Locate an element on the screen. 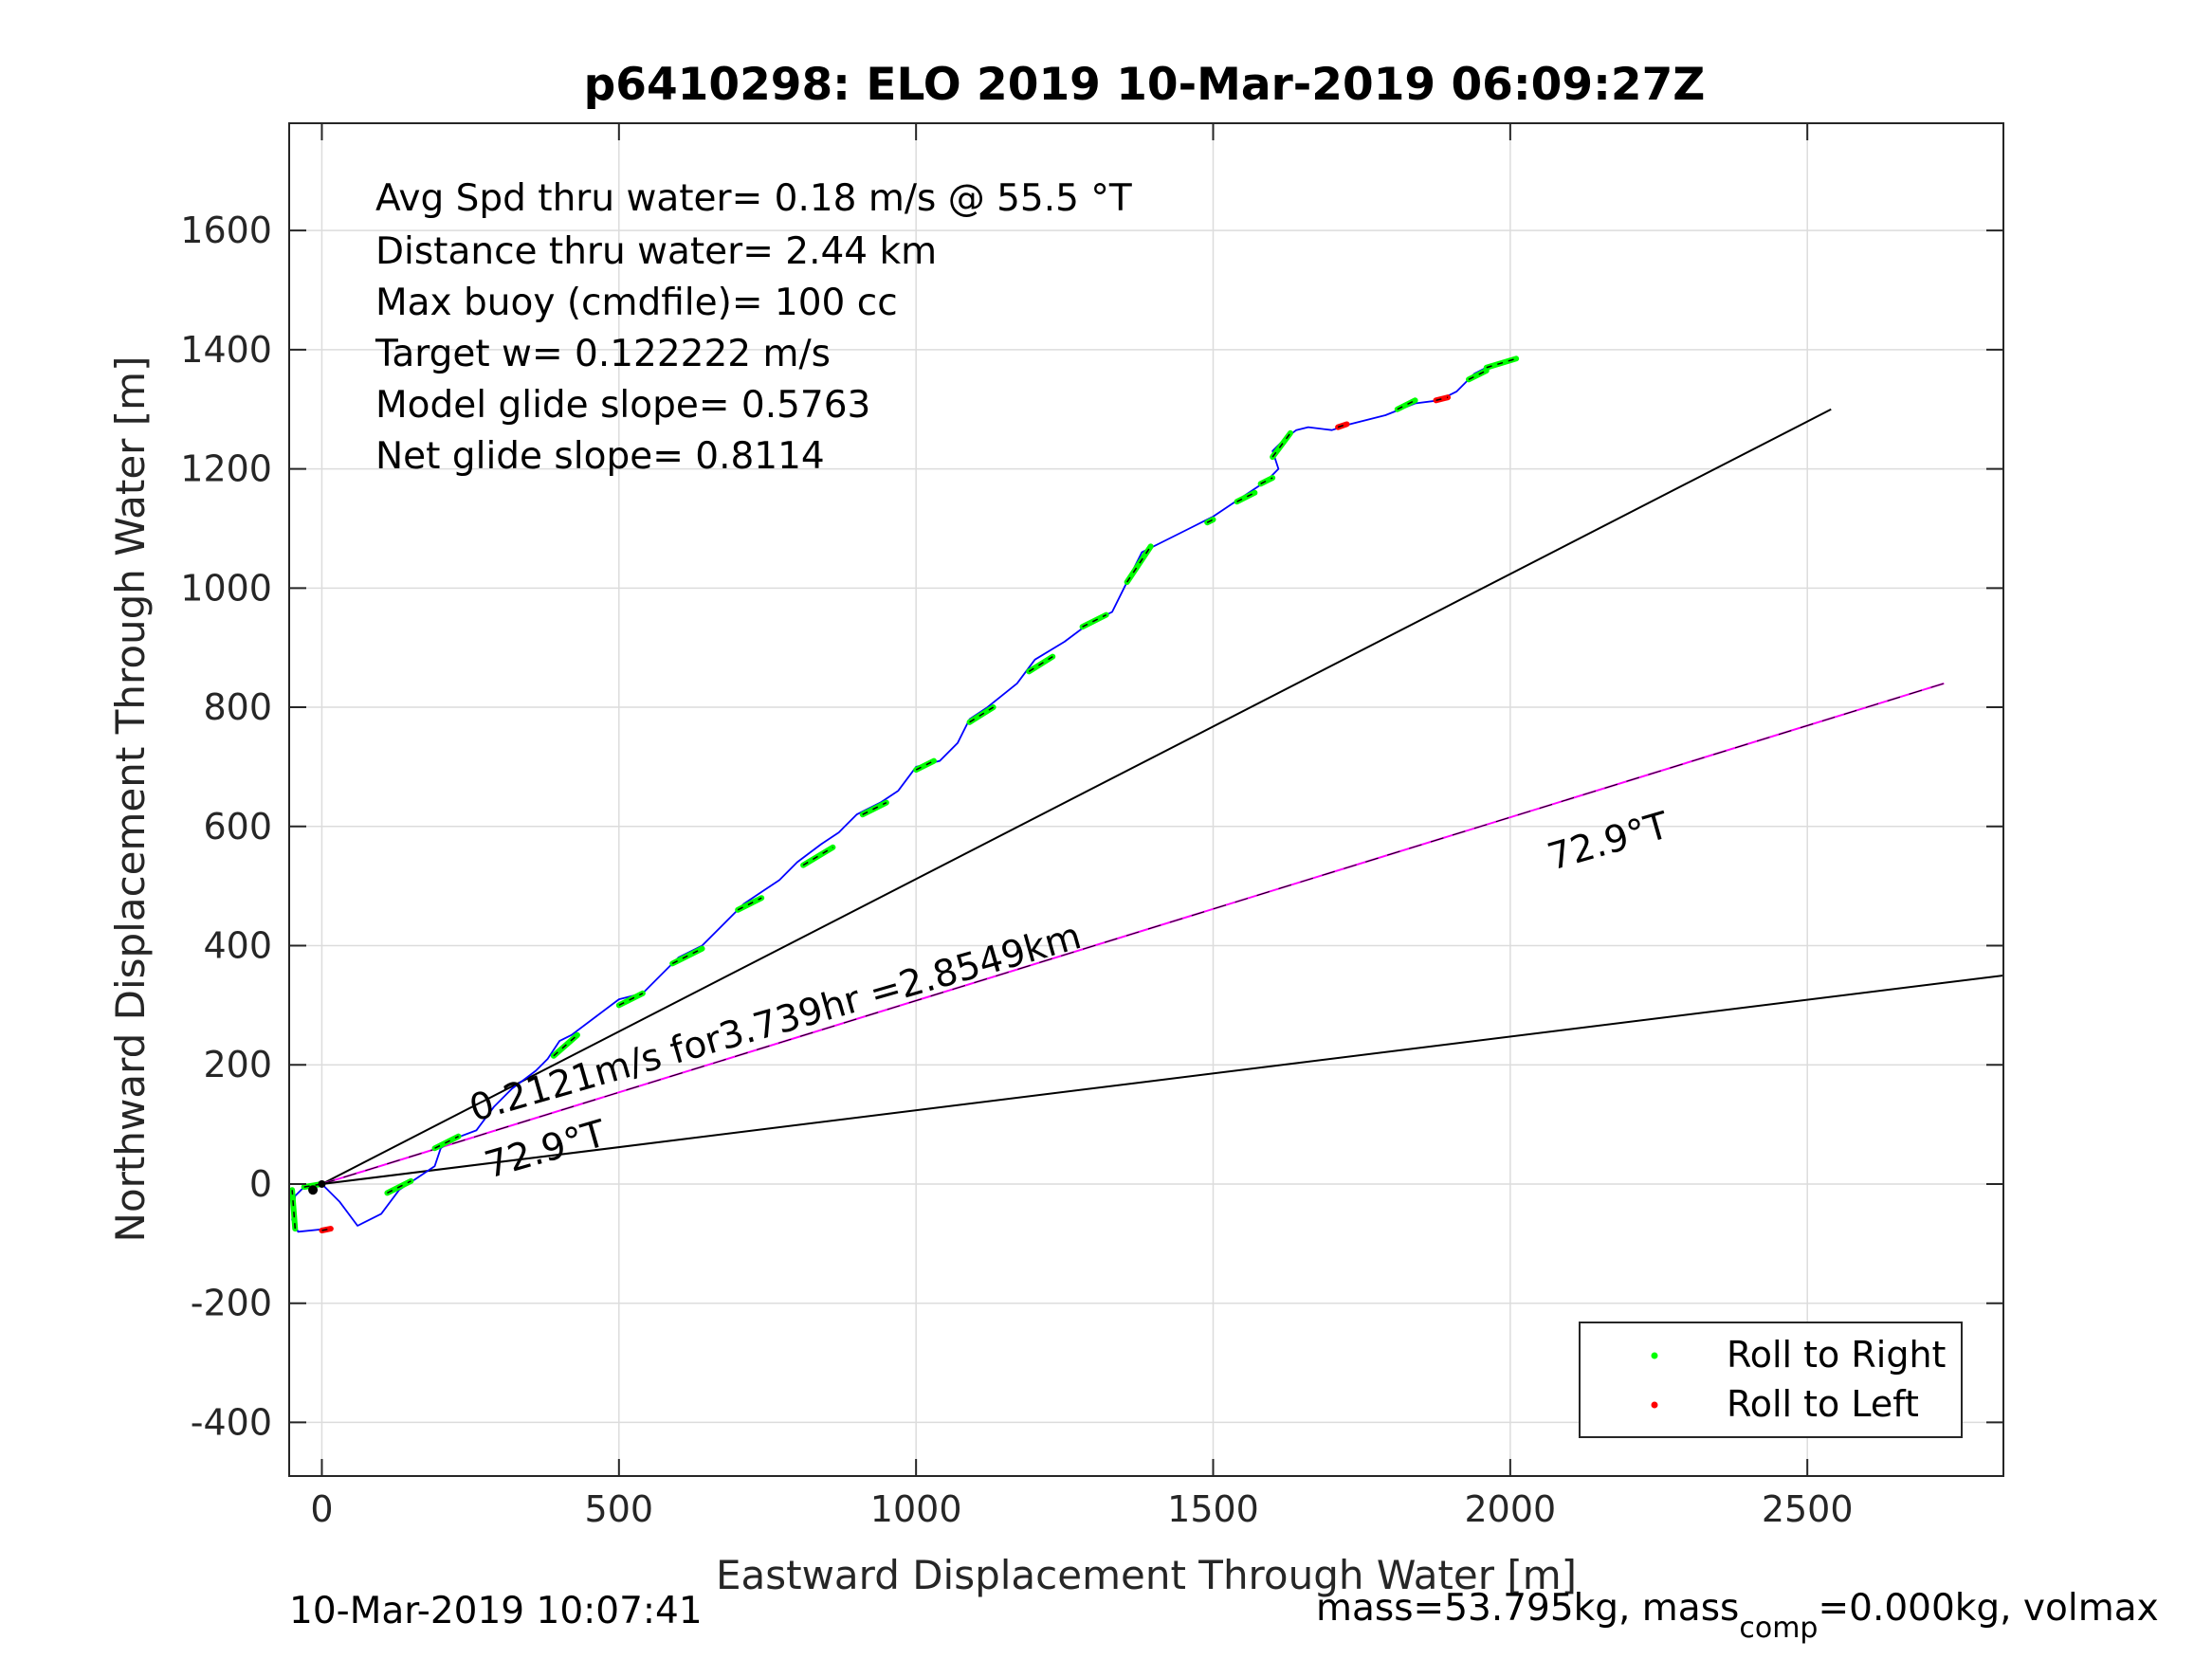 The image size is (2212, 1659). y-tick-label: 1200 is located at coordinates (226, 469).